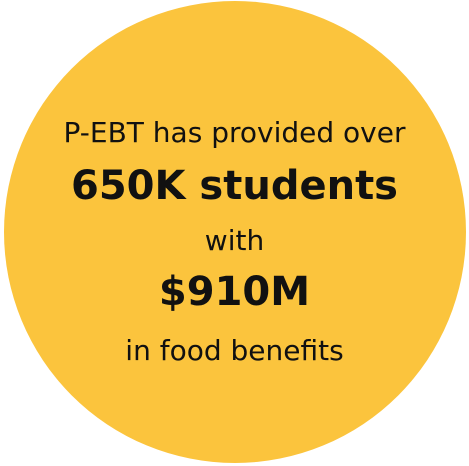  What do you see at coordinates (234, 240) in the screenshot?
I see `connector-text: with` at bounding box center [234, 240].